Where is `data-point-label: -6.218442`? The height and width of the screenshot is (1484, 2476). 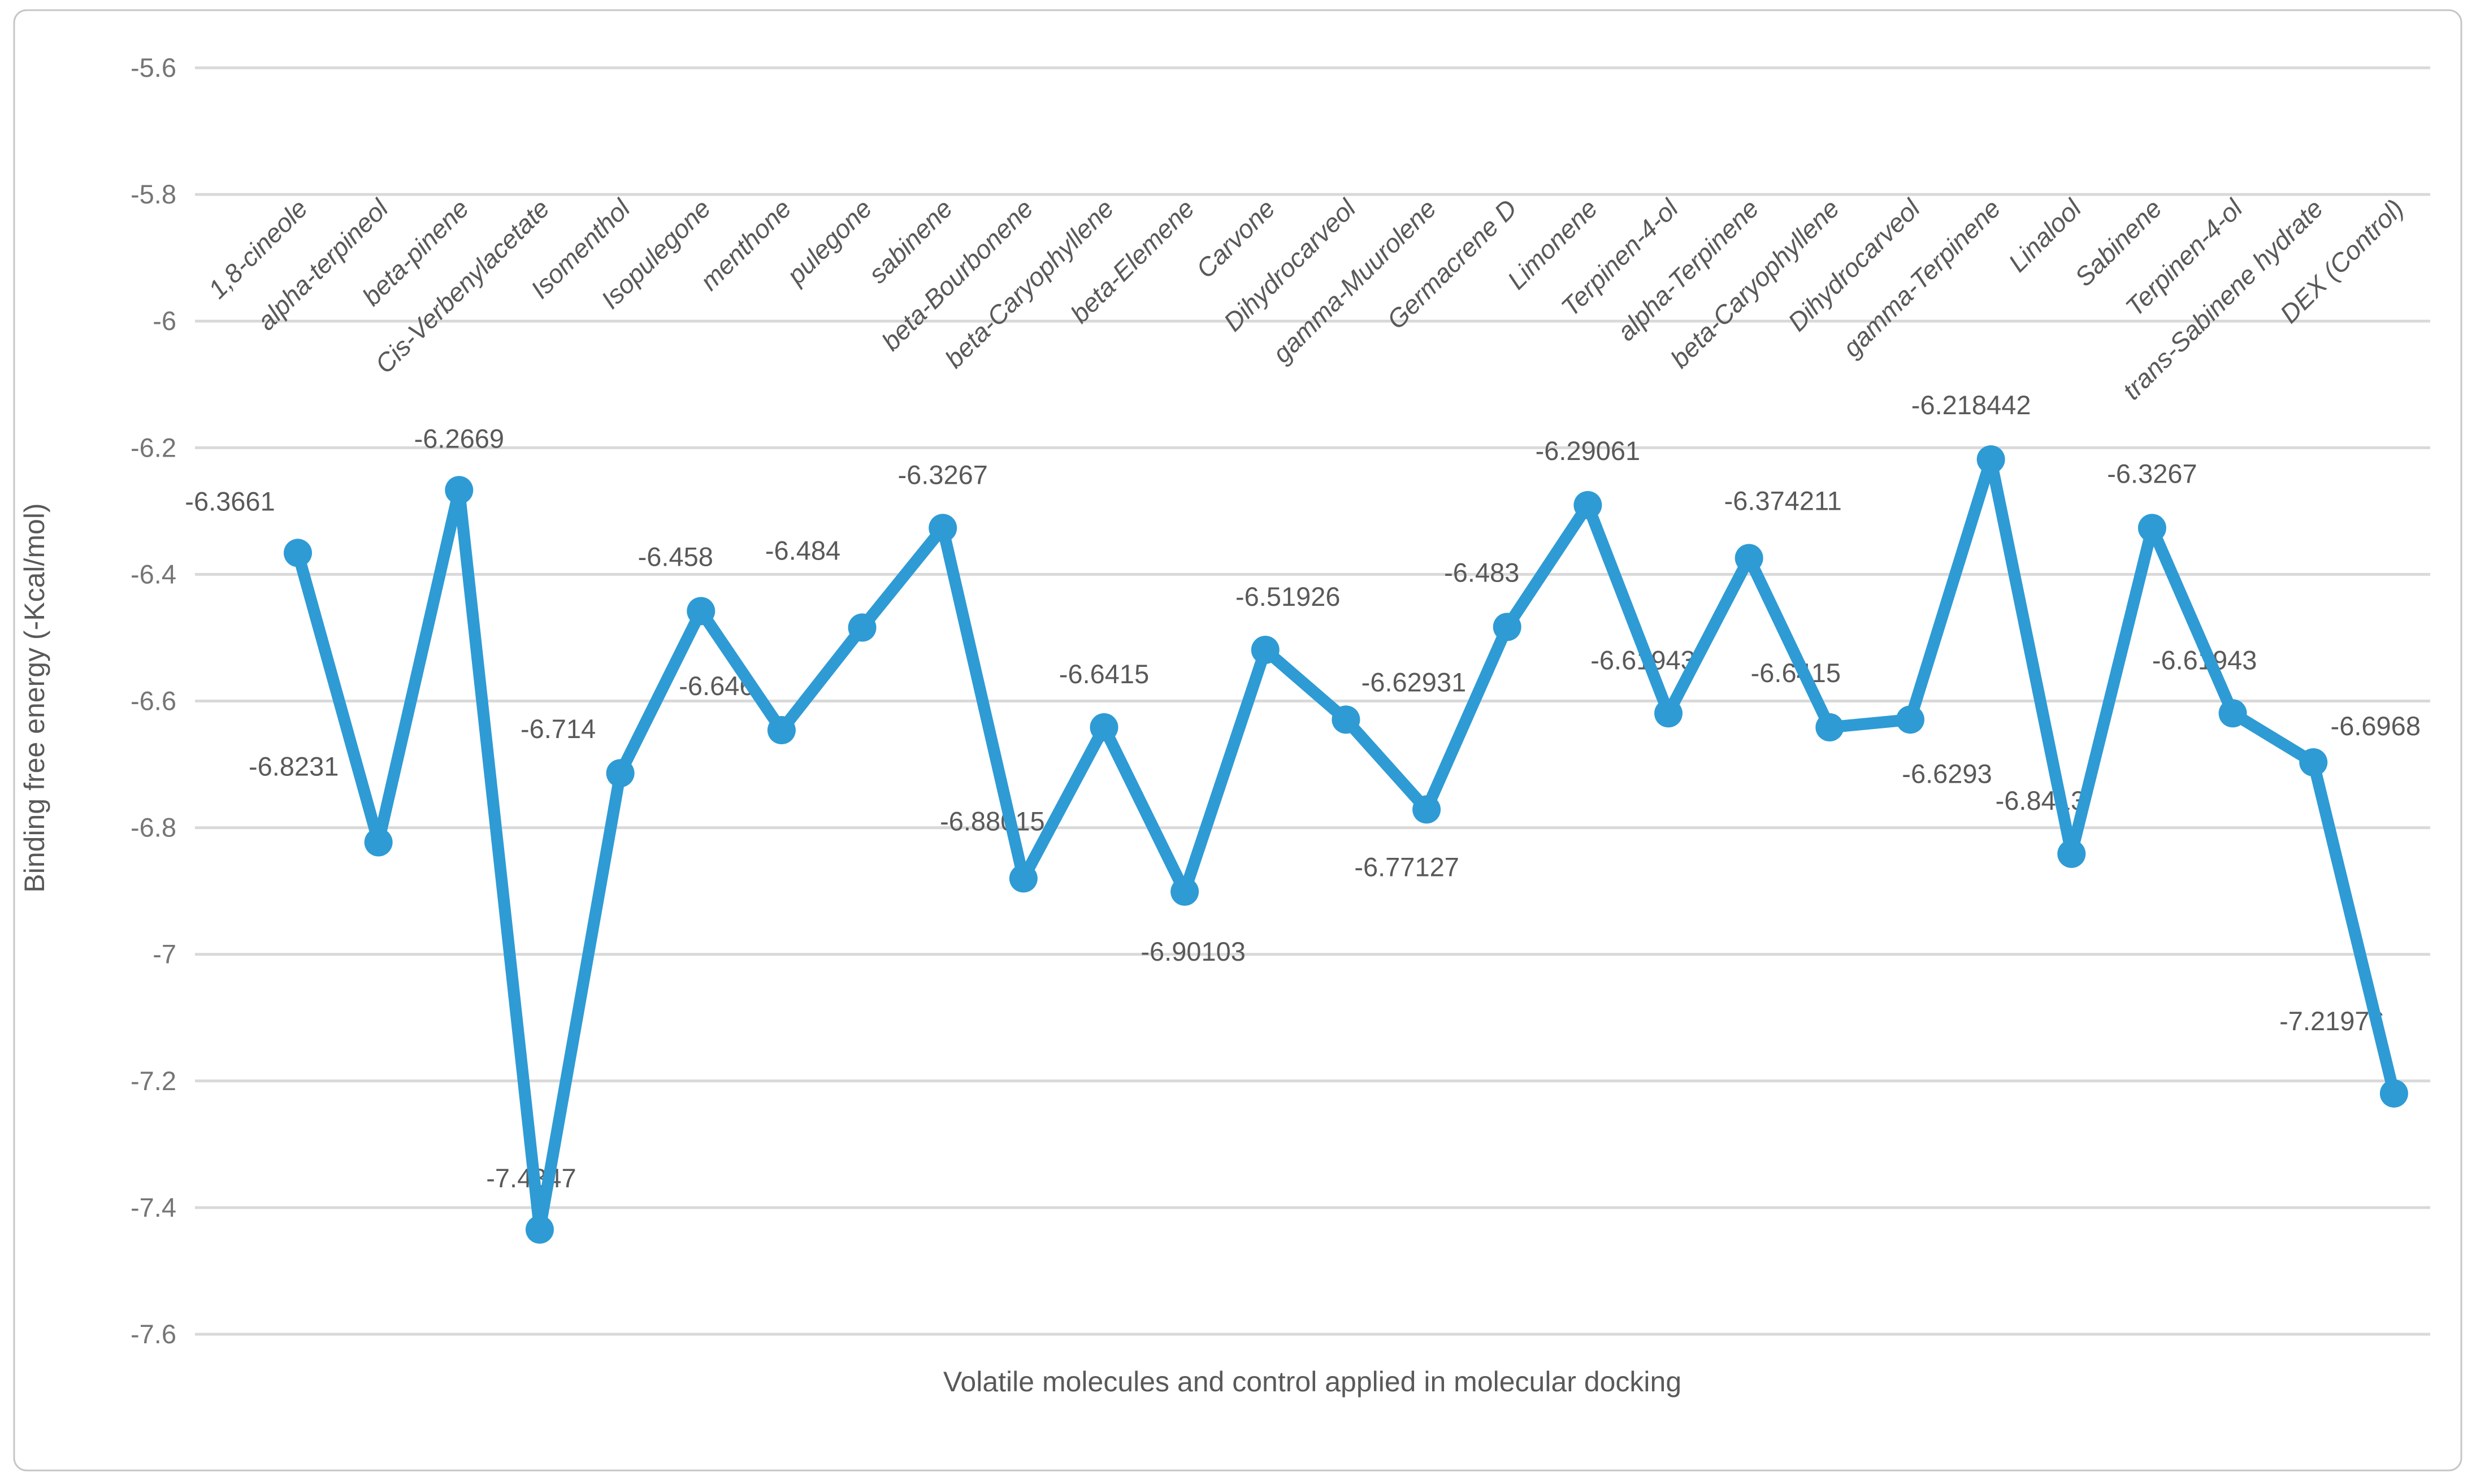
data-point-label: -6.218442 is located at coordinates (1971, 405).